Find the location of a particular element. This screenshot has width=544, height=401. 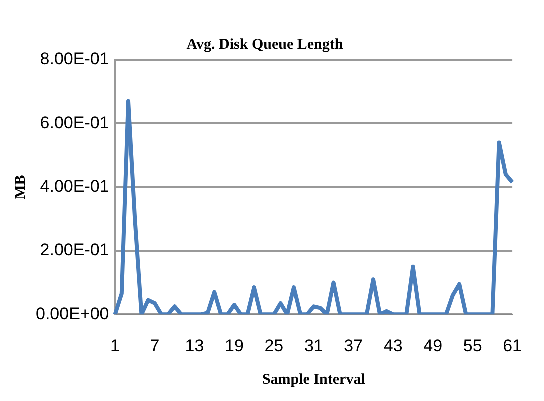

x-tick-label: 61 is located at coordinates (512, 346).